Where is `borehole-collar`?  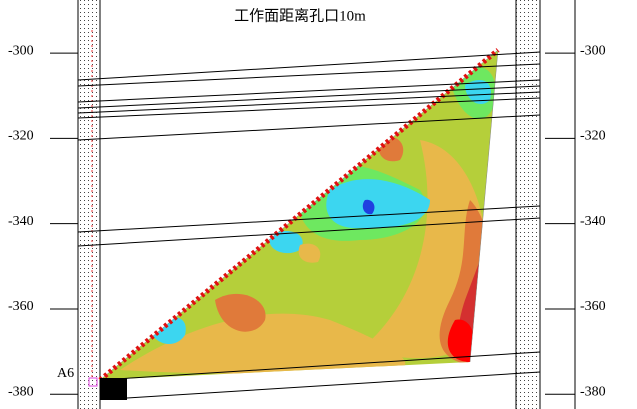 borehole-collar is located at coordinates (113, 389).